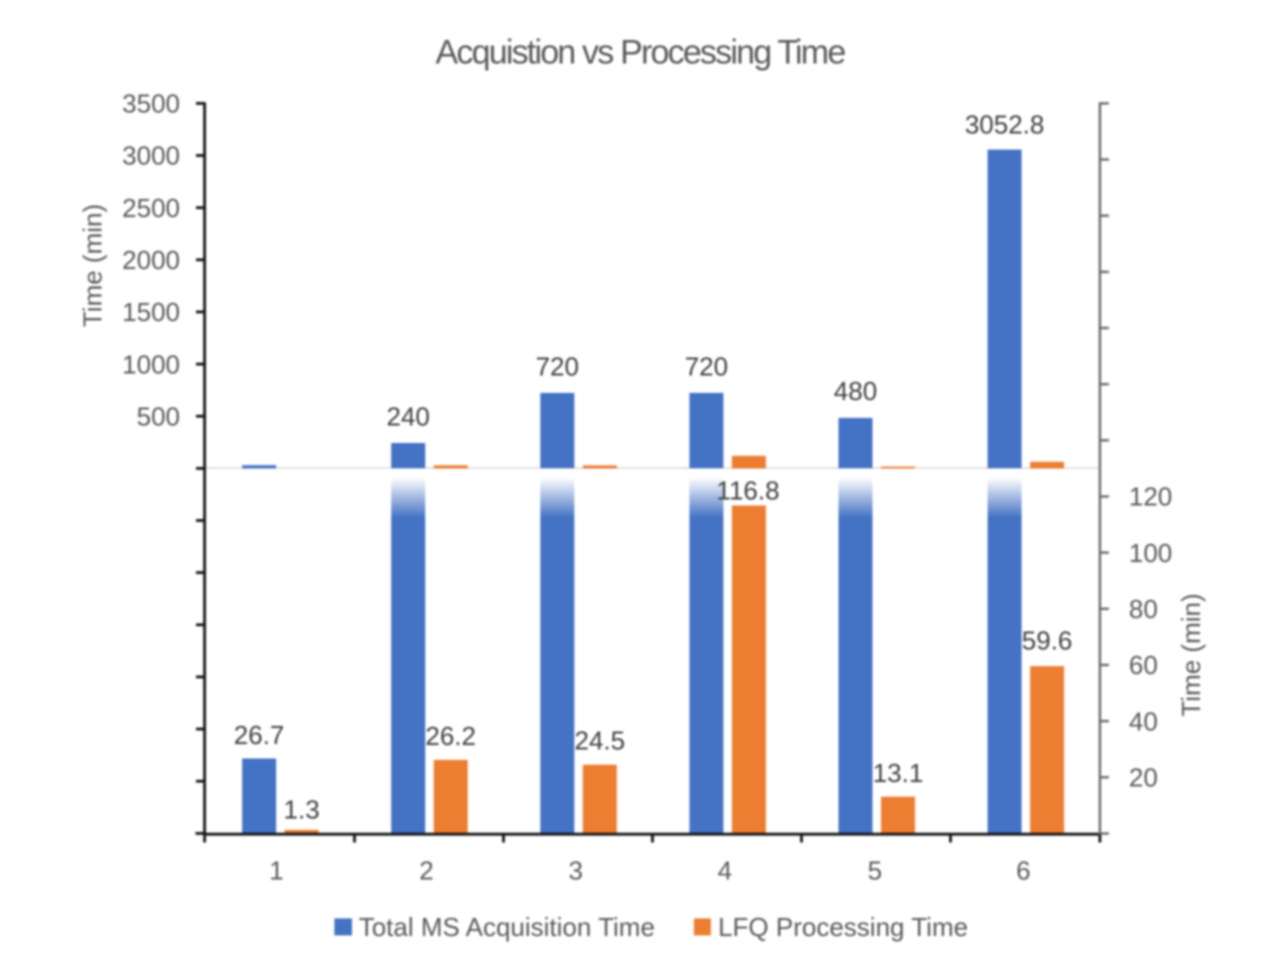 The image size is (1280, 976). Describe the element at coordinates (1150, 553) in the screenshot. I see `svg-text: 100` at that location.